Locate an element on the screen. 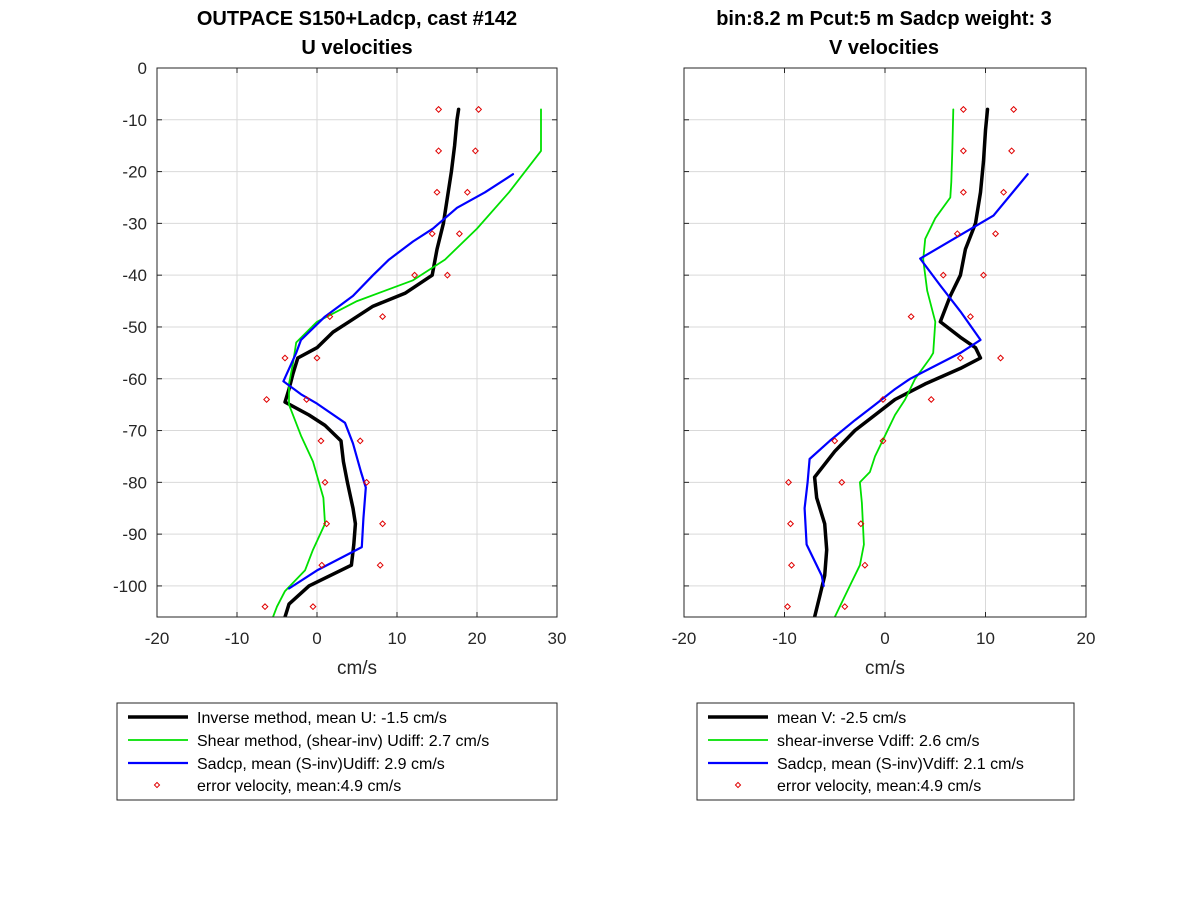  right-panel-title: bin:8.2 m Pcut:5 m Sadcp weight: 3 is located at coordinates (884, 19).